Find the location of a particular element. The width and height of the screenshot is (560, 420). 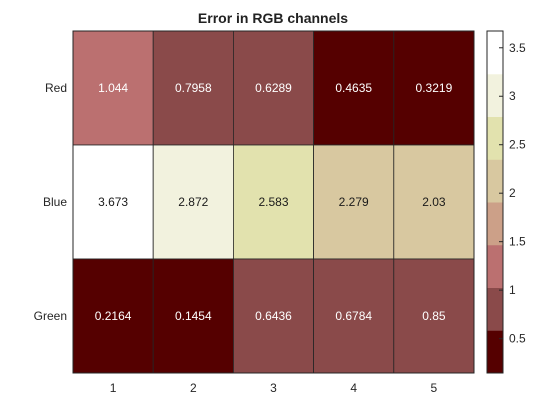

cell-value-label: 0.3219 is located at coordinates (434, 88).